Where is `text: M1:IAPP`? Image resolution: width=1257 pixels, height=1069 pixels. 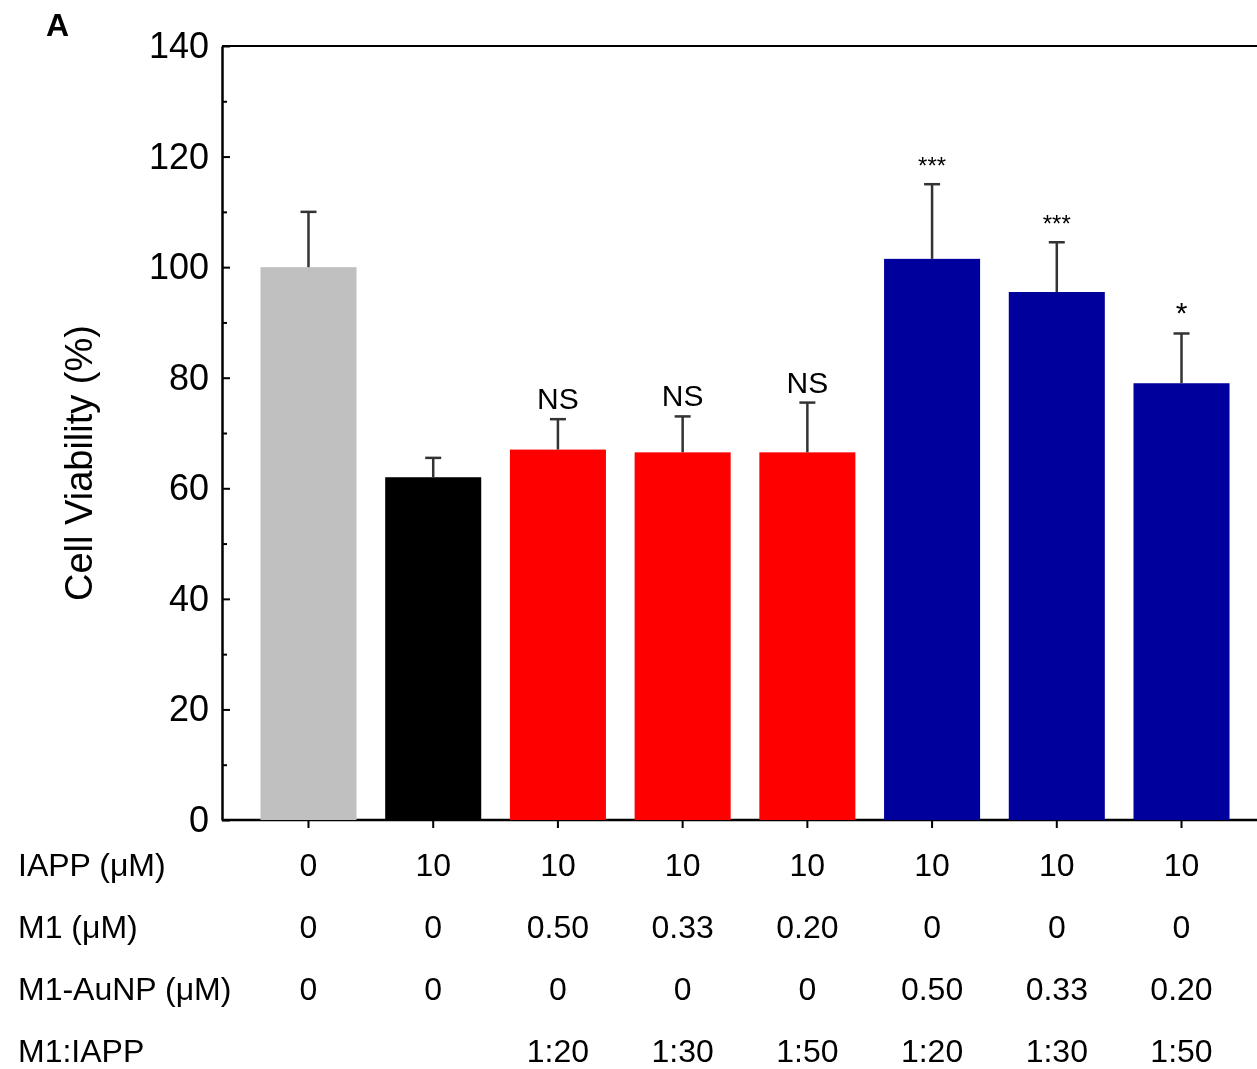 text: M1:IAPP is located at coordinates (81, 1051).